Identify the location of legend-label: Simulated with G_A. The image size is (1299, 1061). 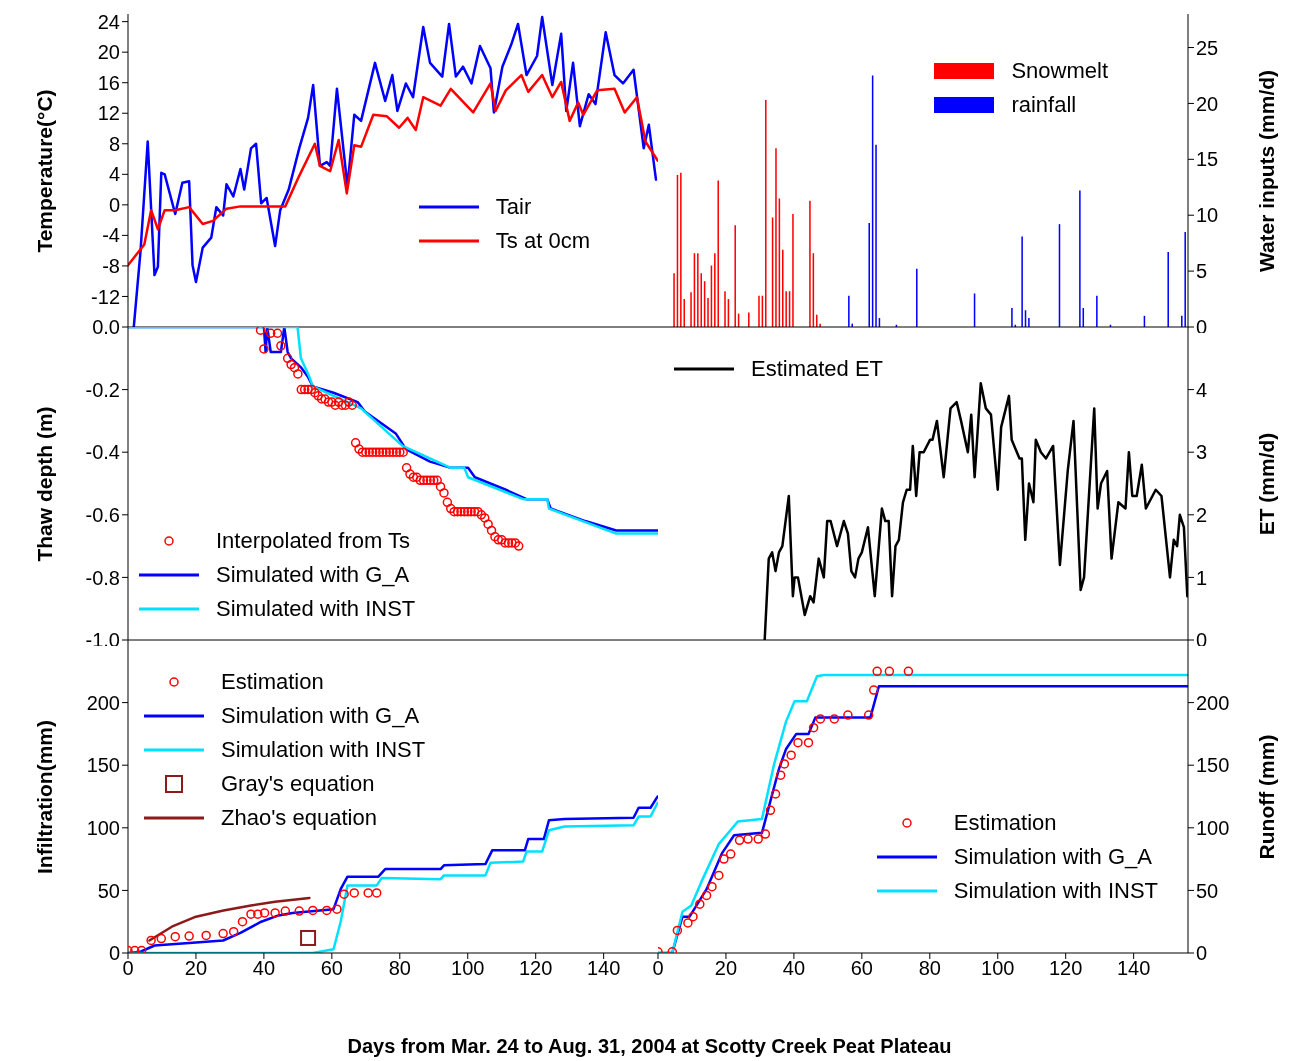
(313, 575).